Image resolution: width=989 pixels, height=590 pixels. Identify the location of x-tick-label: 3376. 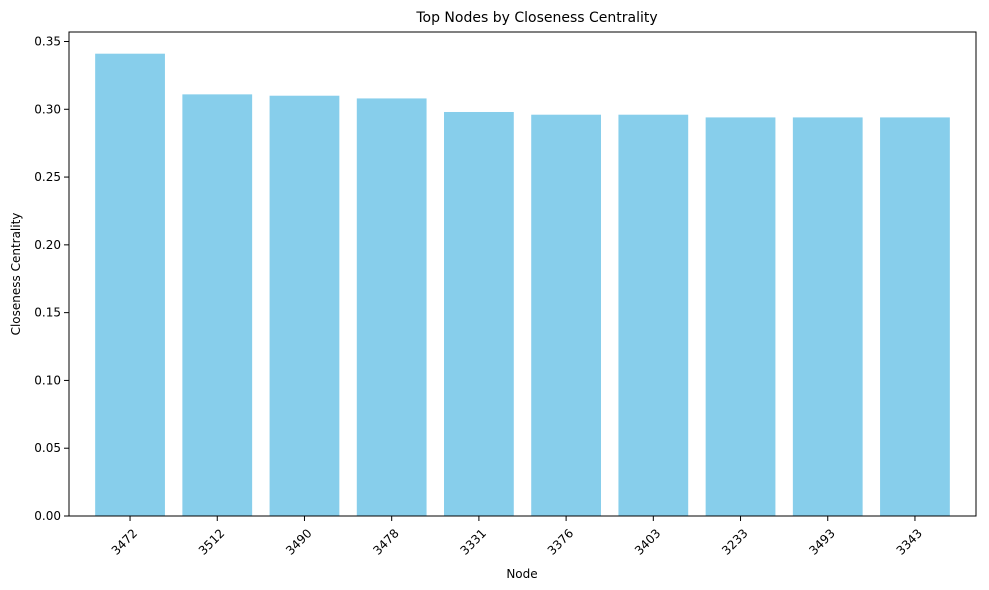
(560, 541).